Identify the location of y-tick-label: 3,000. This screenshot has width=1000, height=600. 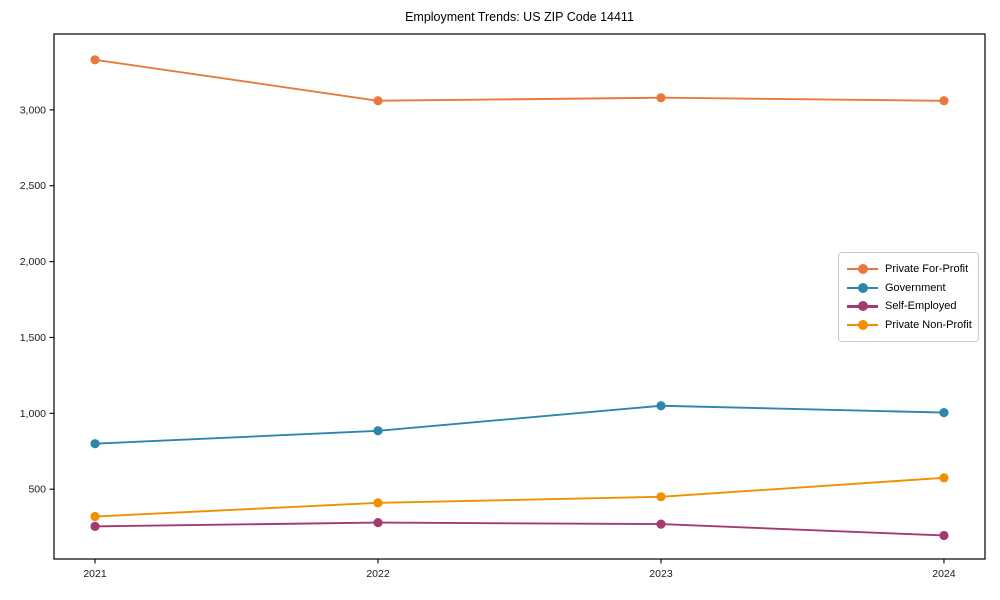
(33, 110).